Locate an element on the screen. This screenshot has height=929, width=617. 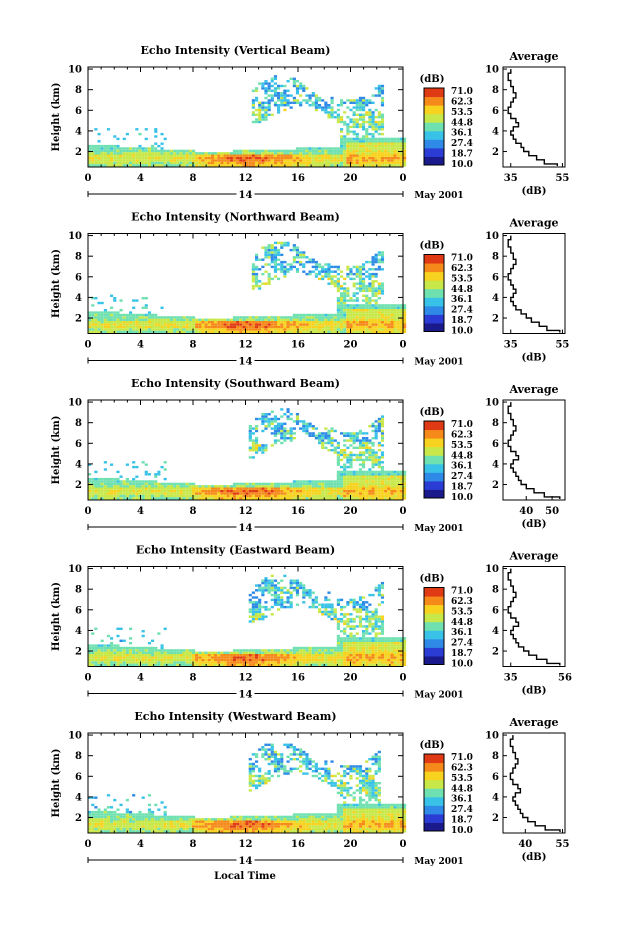
colorbar-segment is located at coordinates (434, 302).